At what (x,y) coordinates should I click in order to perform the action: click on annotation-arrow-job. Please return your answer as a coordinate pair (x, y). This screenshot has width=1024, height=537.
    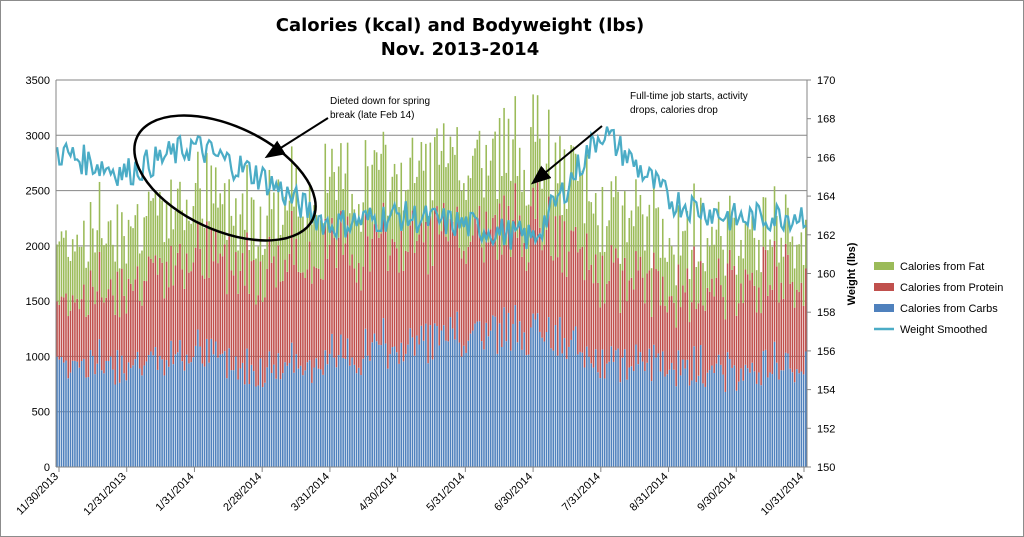
    Looking at the image, I should click on (566, 155).